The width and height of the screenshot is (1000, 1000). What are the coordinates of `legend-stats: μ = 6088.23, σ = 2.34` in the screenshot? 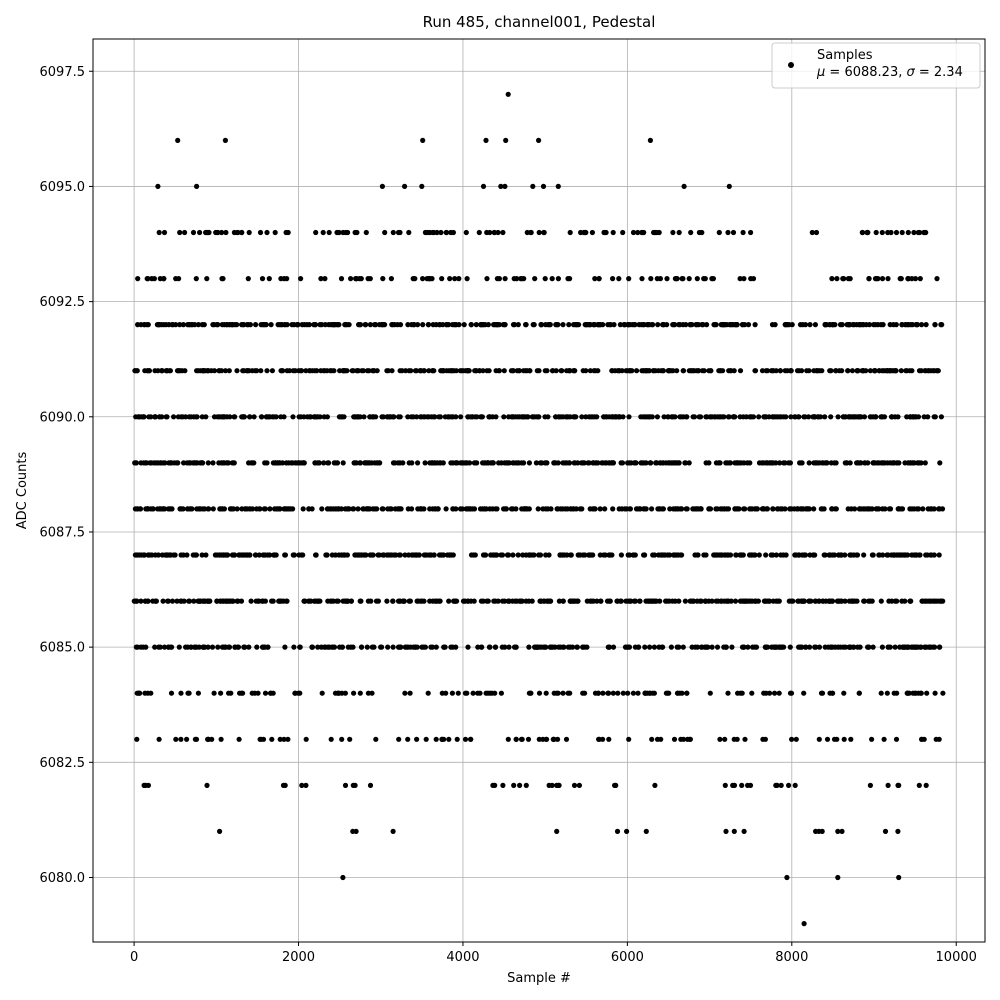 It's located at (889, 72).